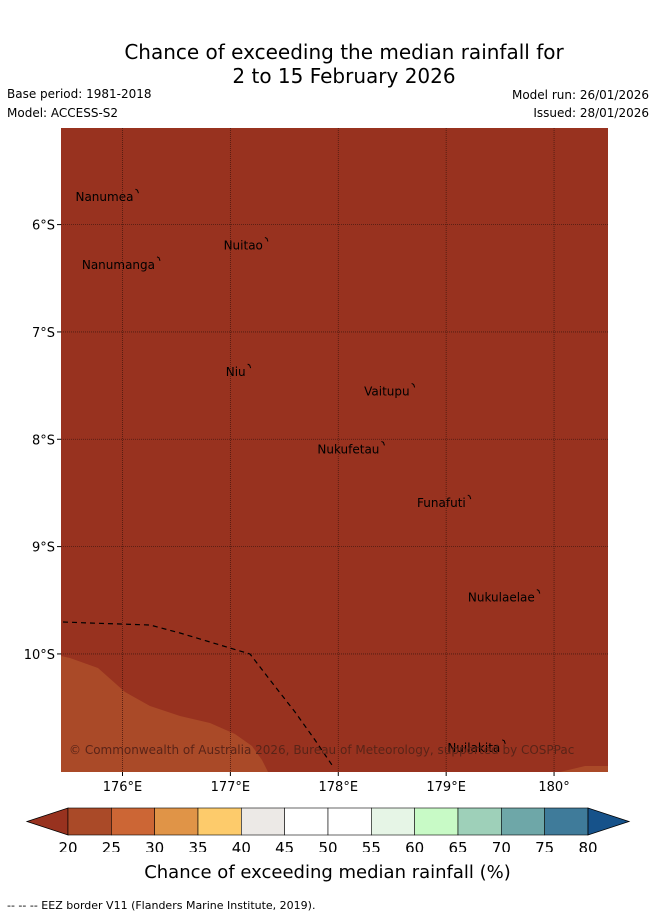 This screenshot has width=655, height=919. Describe the element at coordinates (236, 372) in the screenshot. I see `island-label: Niu` at that location.